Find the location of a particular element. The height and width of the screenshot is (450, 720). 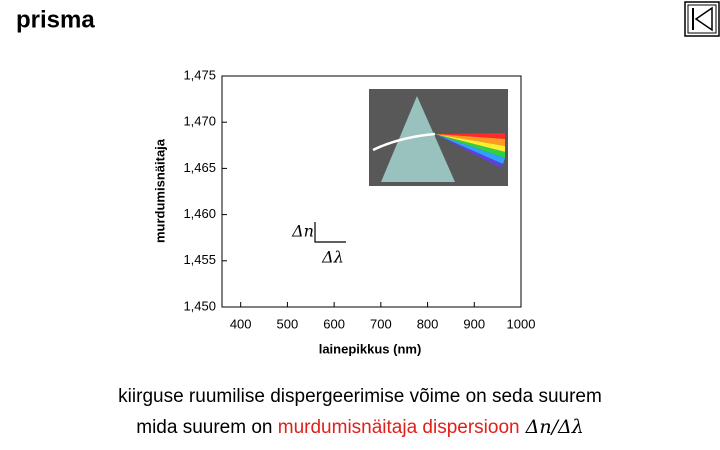

x-tick-label: 1000 is located at coordinates (521, 323).